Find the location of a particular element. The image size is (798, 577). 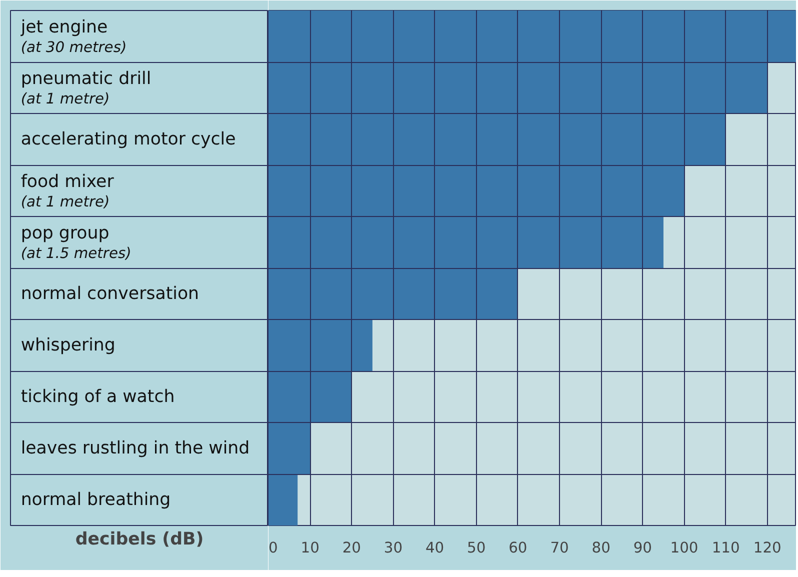

x-tick-label: 100 is located at coordinates (684, 548).